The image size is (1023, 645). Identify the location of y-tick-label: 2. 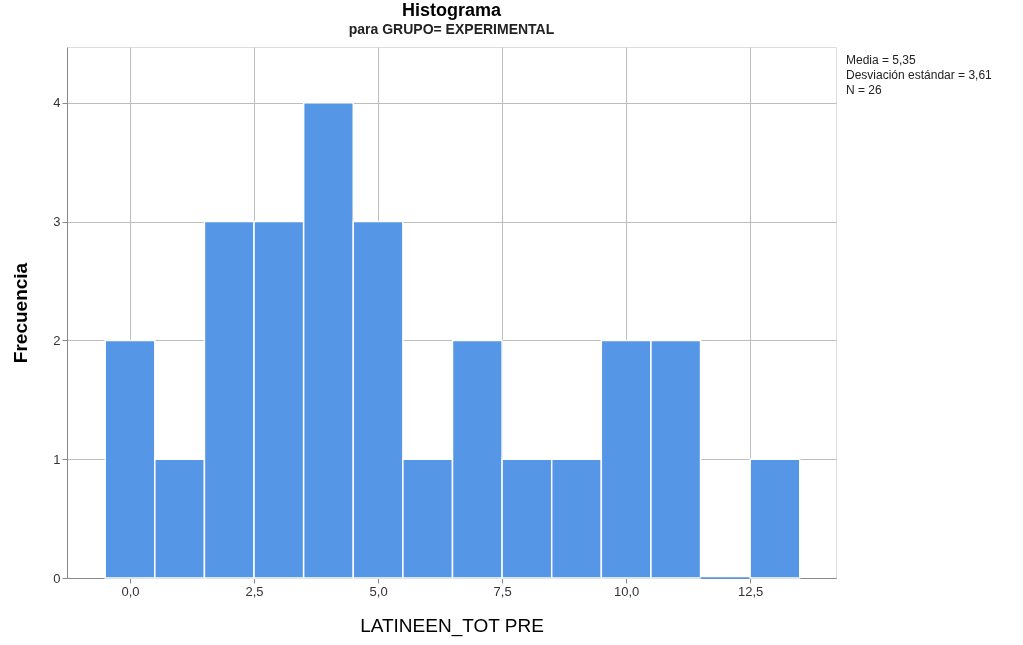
(57, 340).